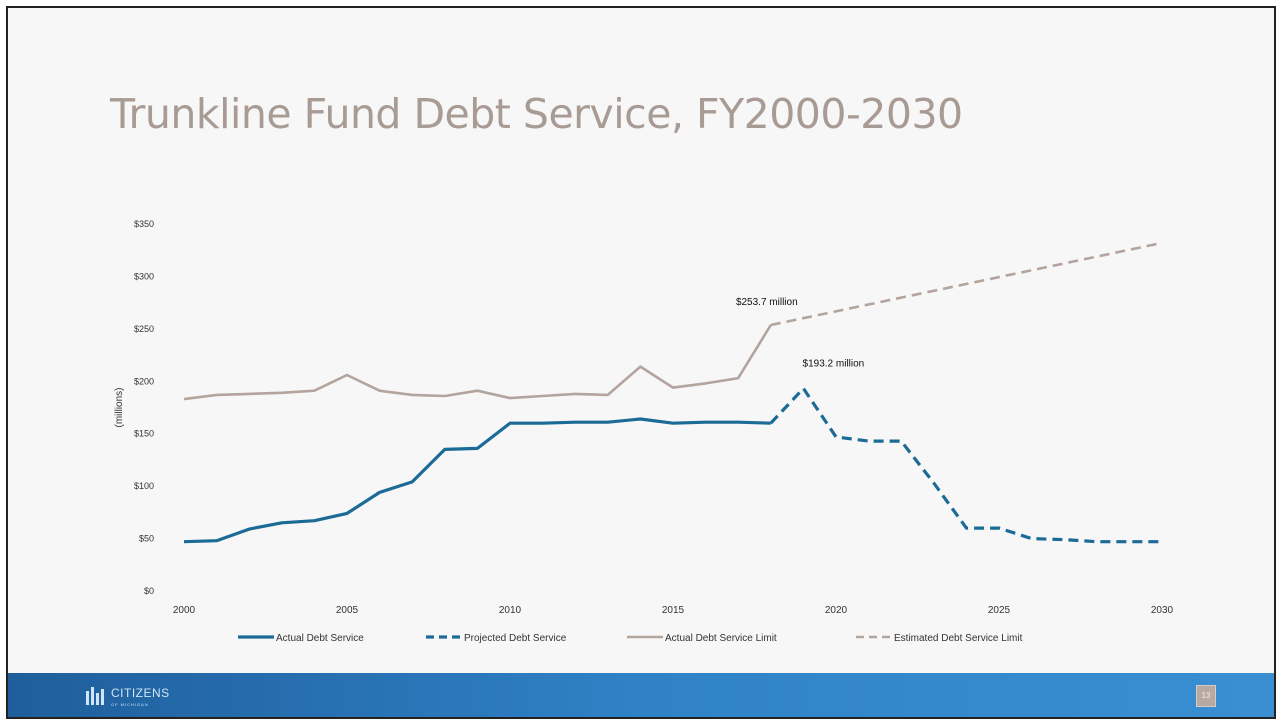 Image resolution: width=1284 pixels, height=725 pixels. What do you see at coordinates (673, 610) in the screenshot?
I see `x-tick-label: 2015` at bounding box center [673, 610].